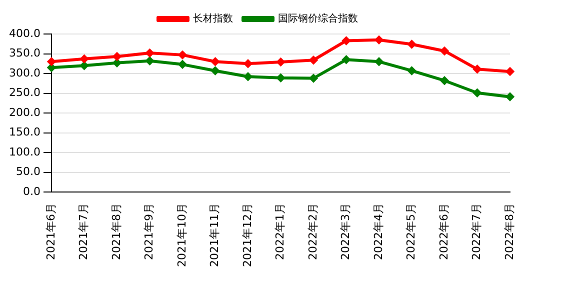 This screenshot has width=570, height=300. I want to click on x-tick-label: 2022年6月, so click(443, 231).